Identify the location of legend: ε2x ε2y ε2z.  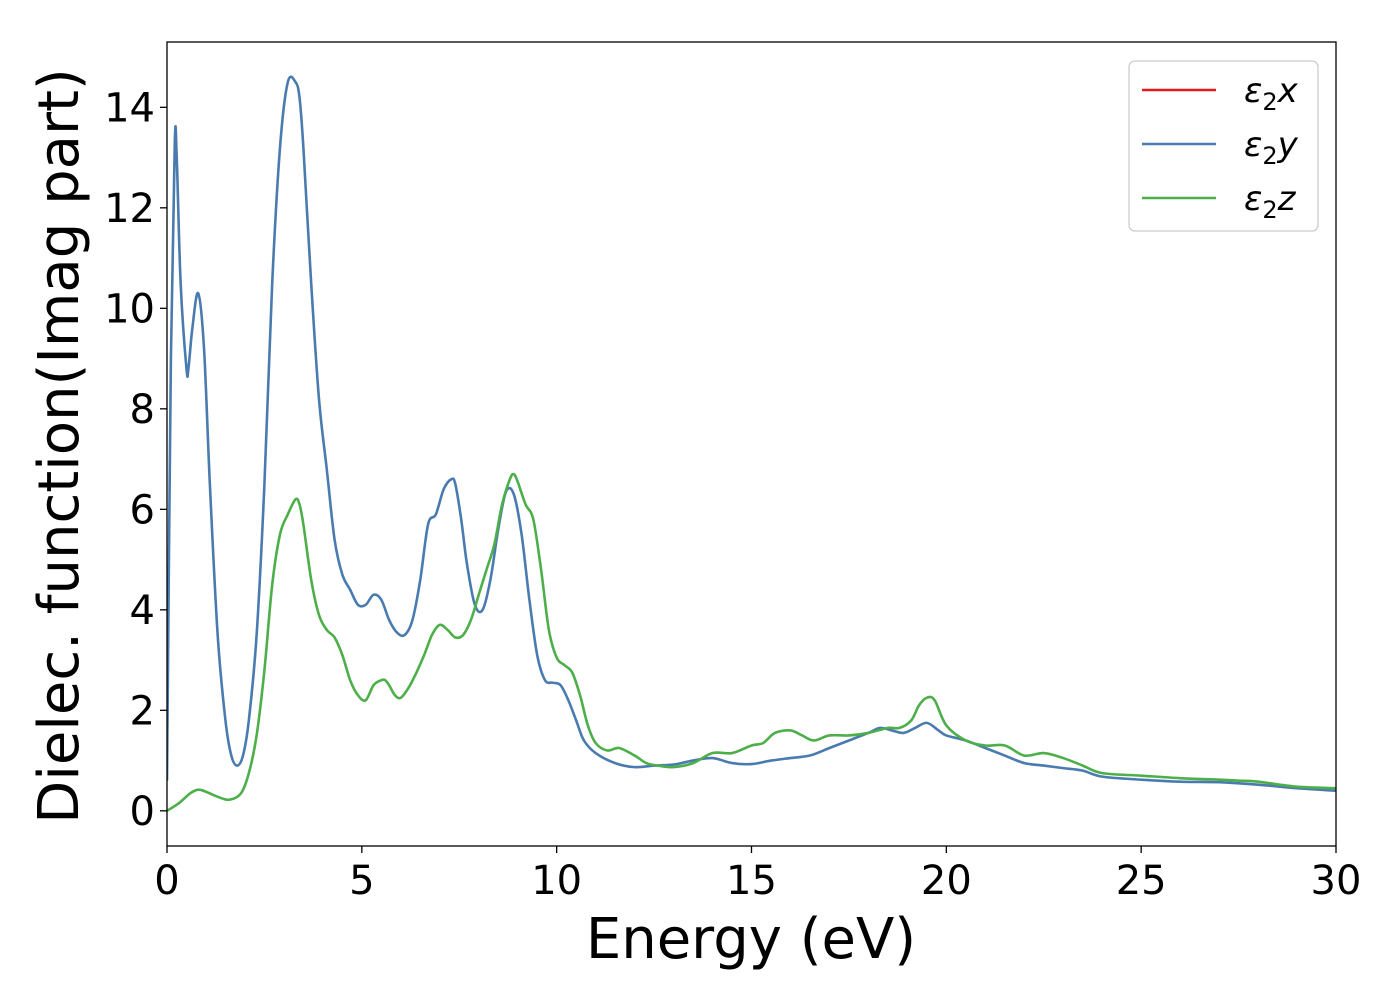
(1223, 146).